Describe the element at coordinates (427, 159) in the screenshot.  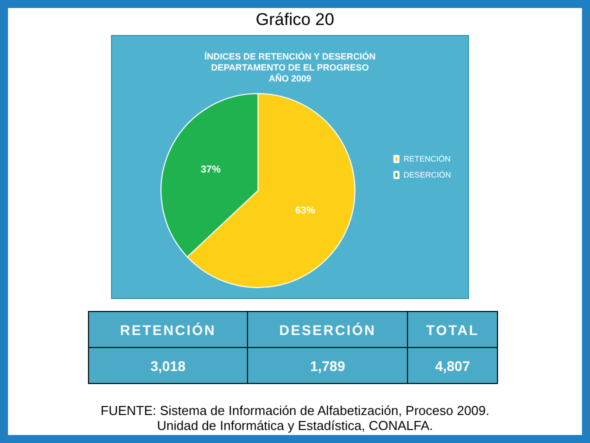
I see `legend-label: RETENCIÓN` at that location.